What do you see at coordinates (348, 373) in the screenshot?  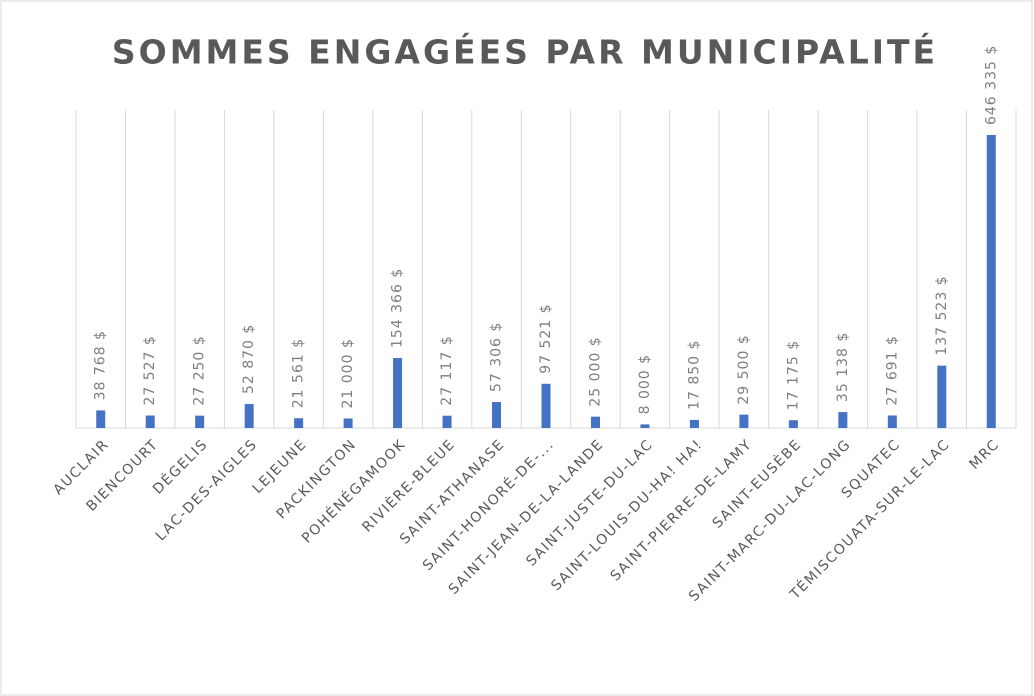 I see `data-label: 21 000 $` at bounding box center [348, 373].